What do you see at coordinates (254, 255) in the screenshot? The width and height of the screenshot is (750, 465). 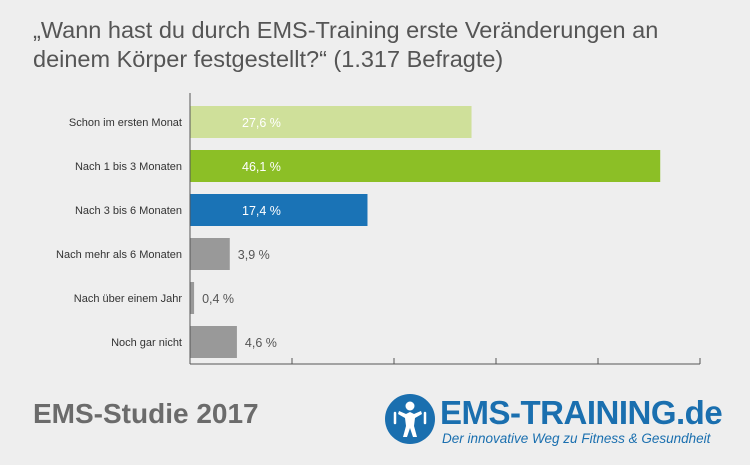 I see `data-label-3: 3,9 %` at bounding box center [254, 255].